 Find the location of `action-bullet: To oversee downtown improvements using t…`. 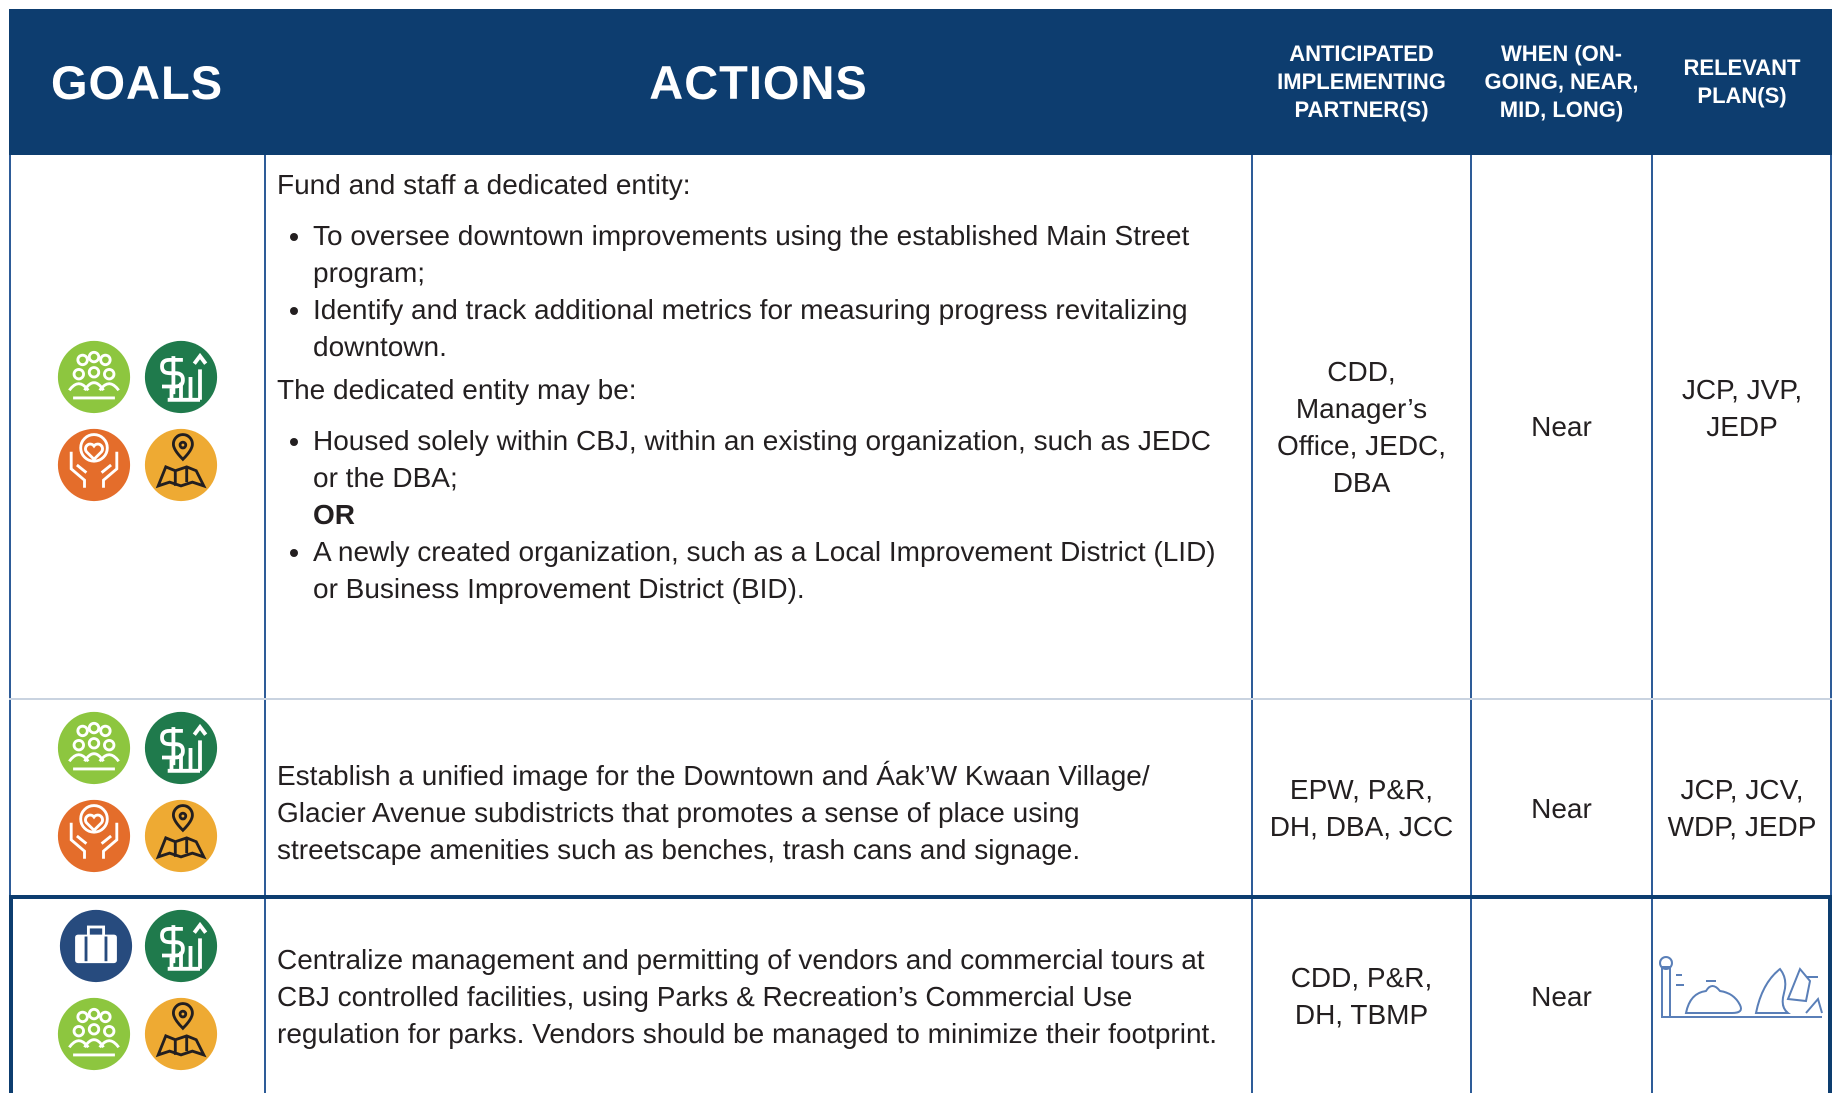

action-bullet: To oversee downtown improvements using t… is located at coordinates (767, 254).